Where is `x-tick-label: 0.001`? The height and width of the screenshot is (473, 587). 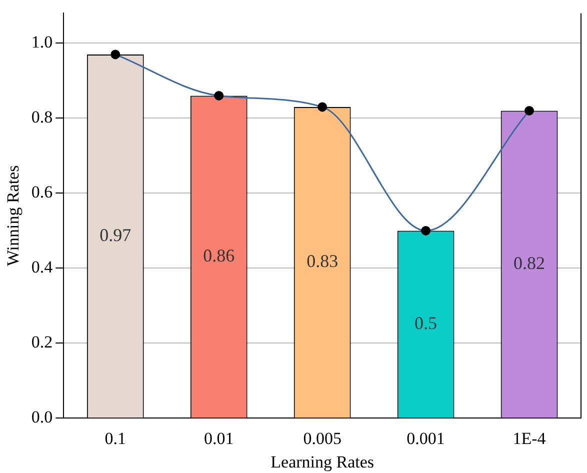 x-tick-label: 0.001 is located at coordinates (425, 438).